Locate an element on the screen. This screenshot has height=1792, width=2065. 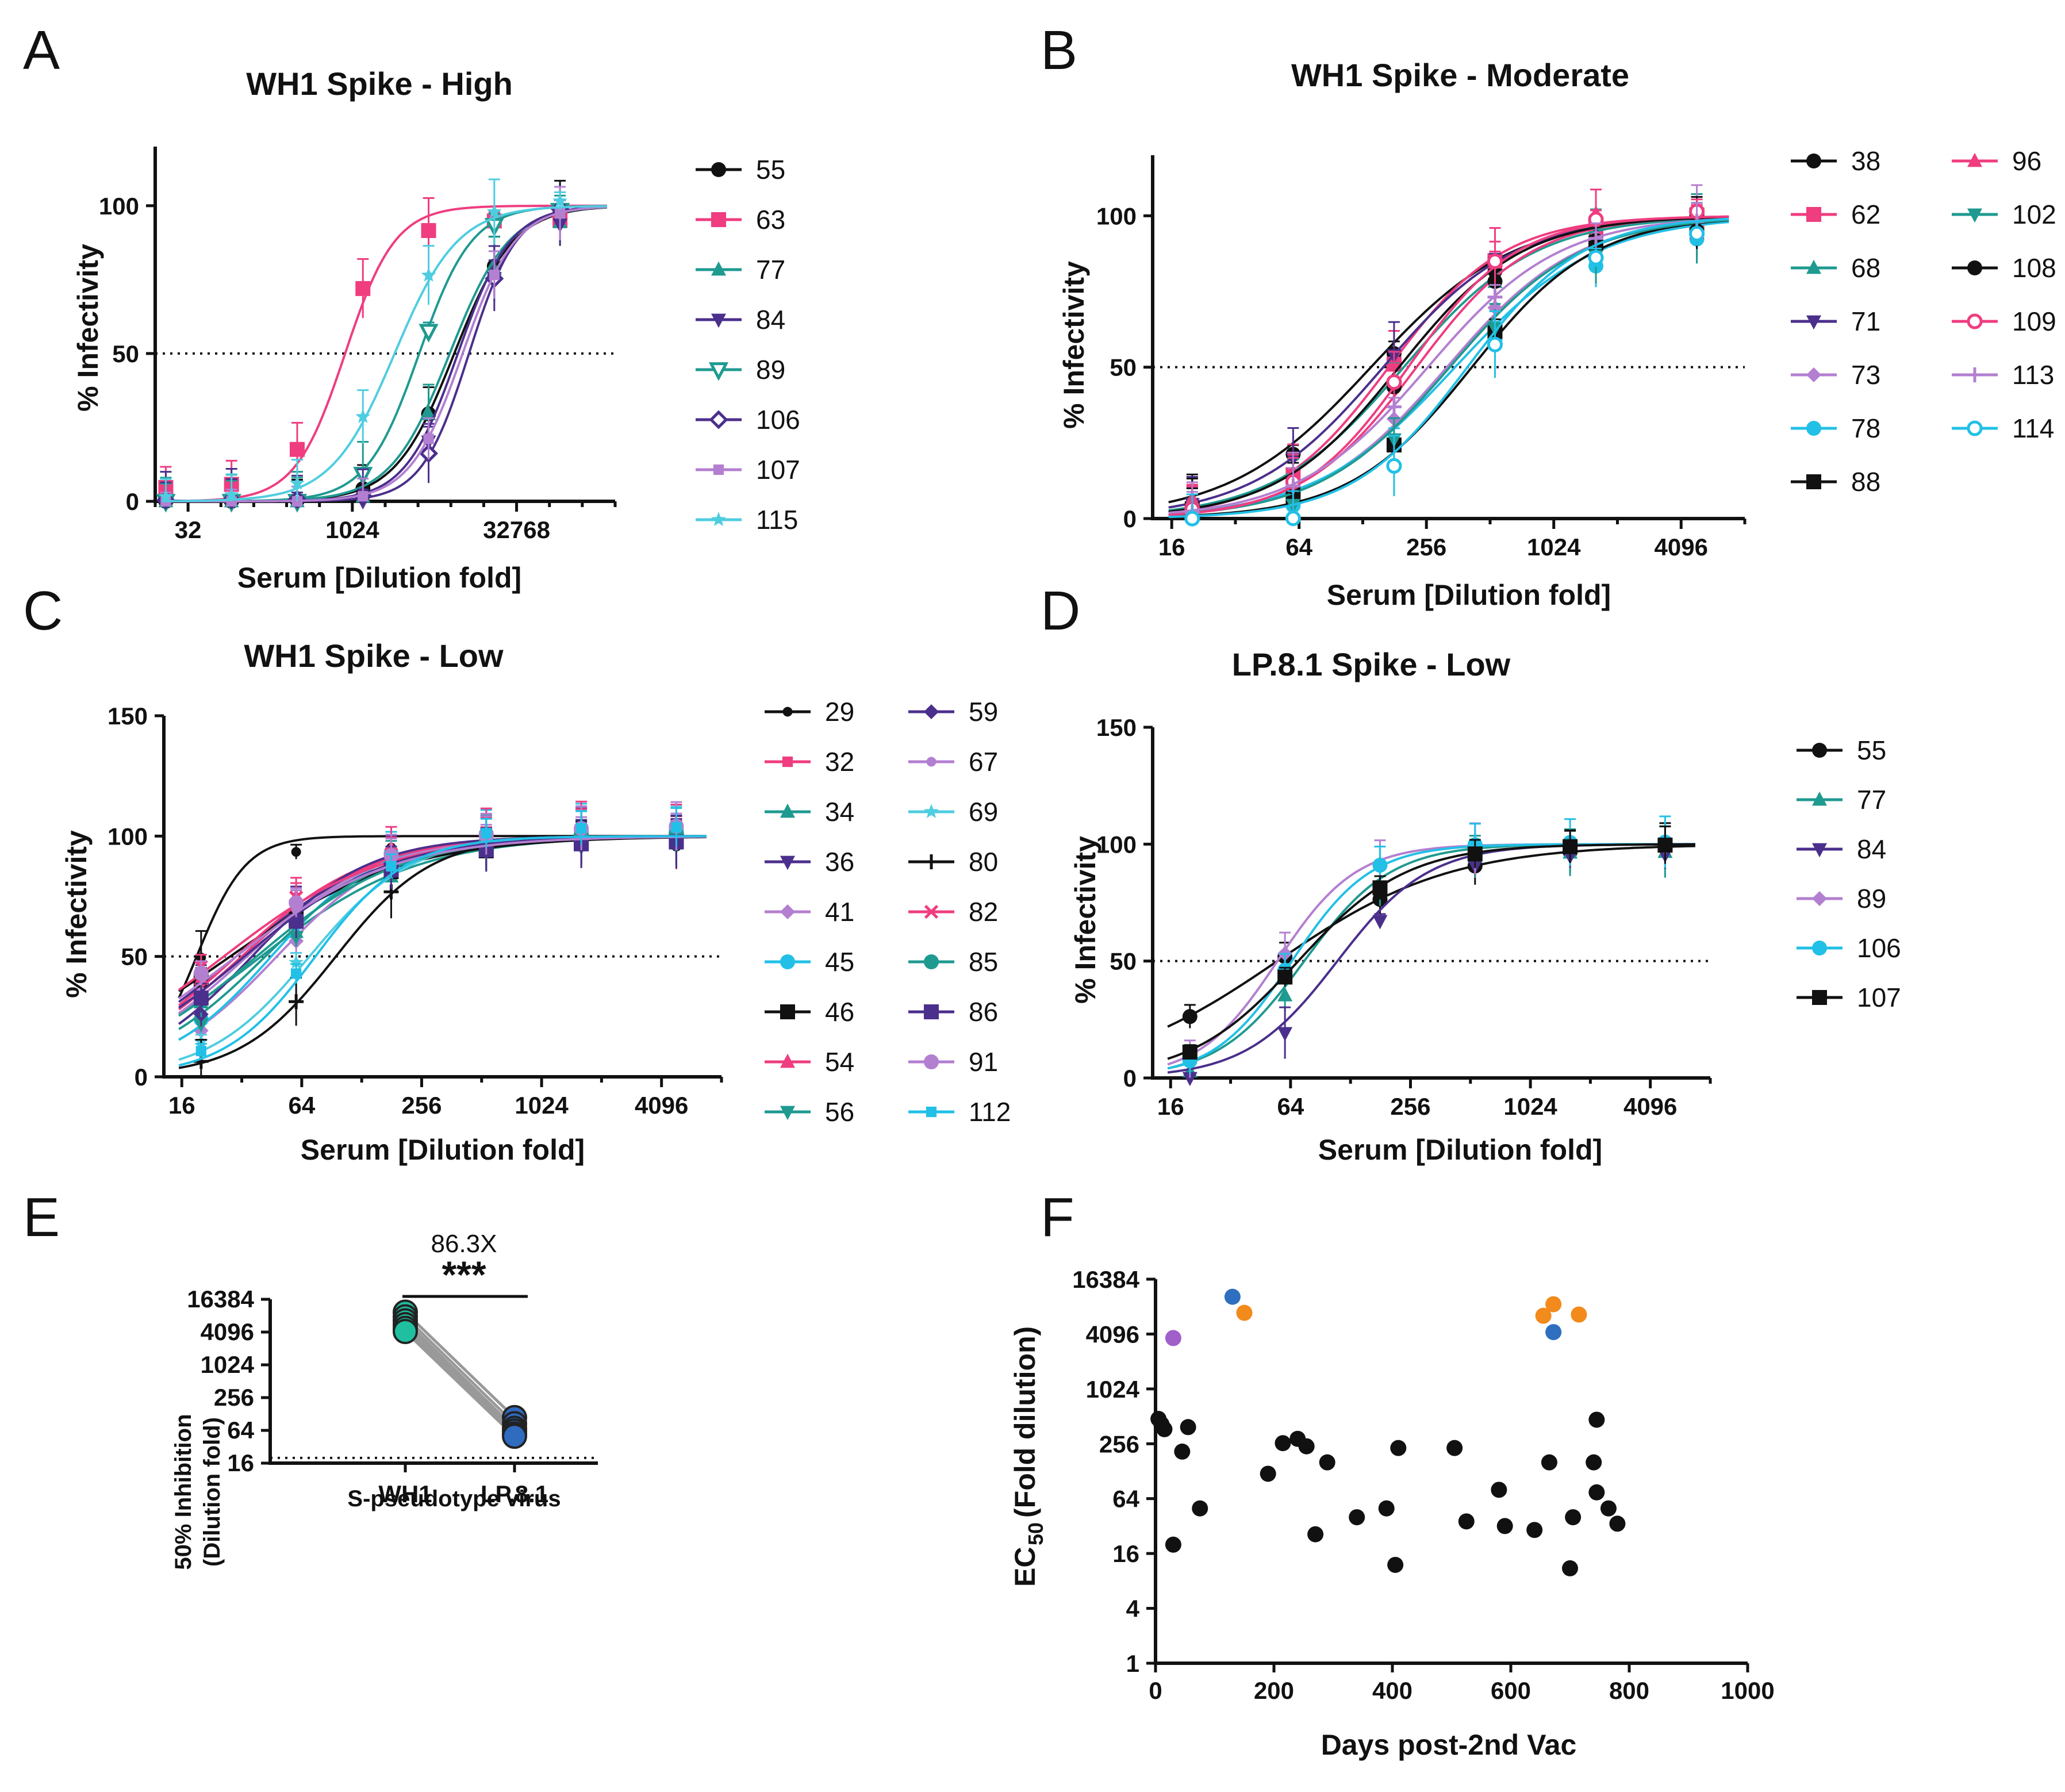
legend-item: 56 is located at coordinates (809, 1112).